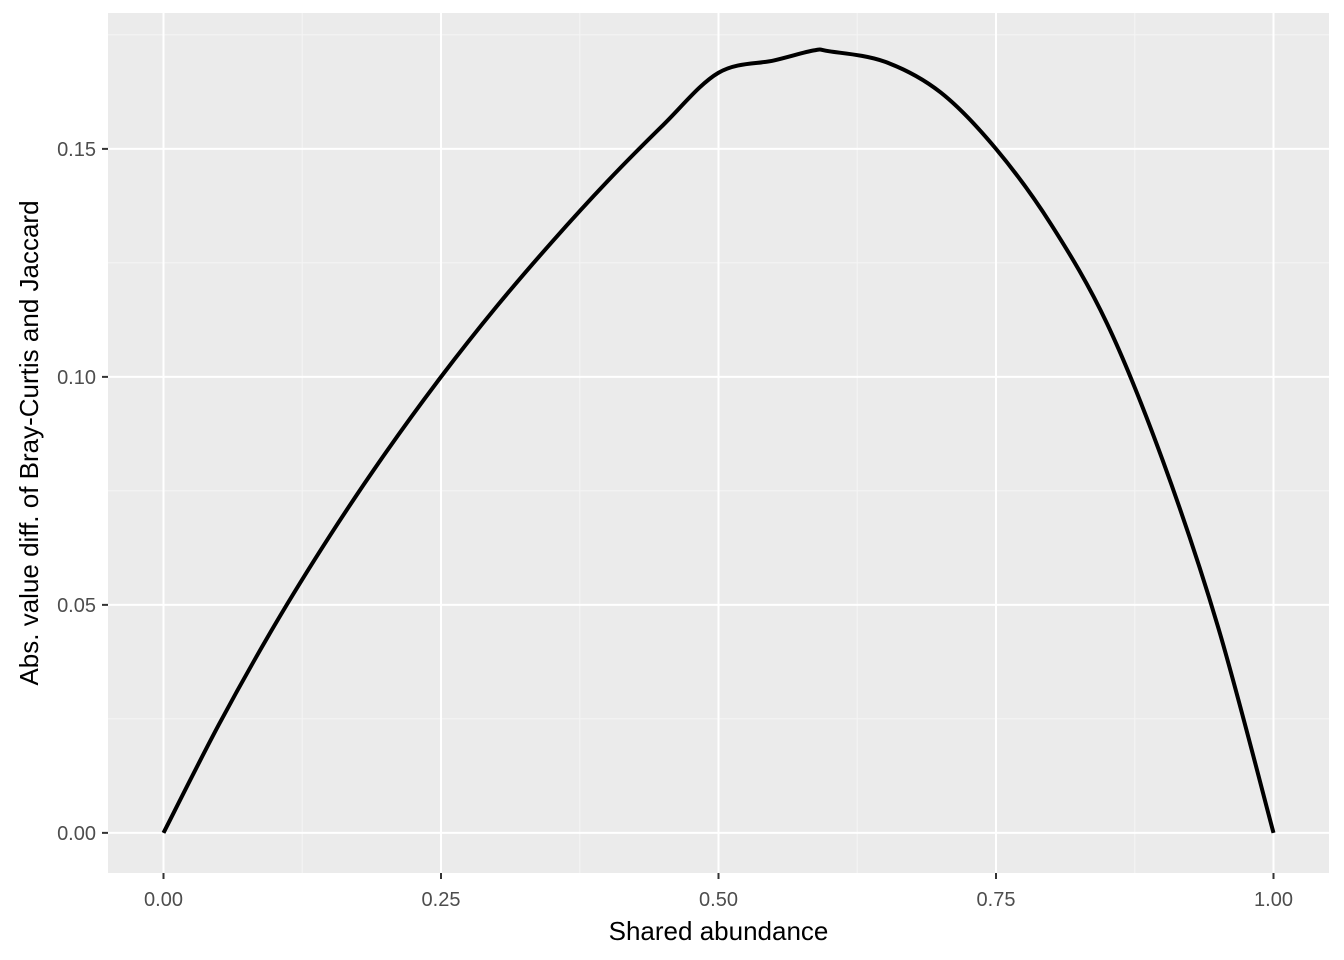  Describe the element at coordinates (718, 900) in the screenshot. I see `x-tick-label: 0.50` at that location.